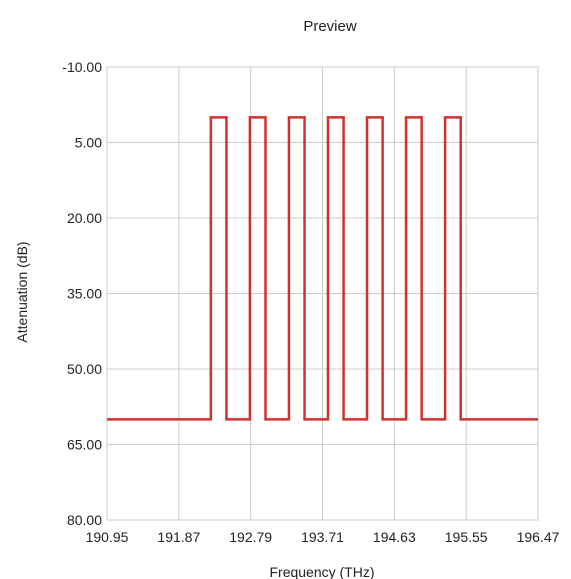 This screenshot has height=579, width=571. Describe the element at coordinates (84, 369) in the screenshot. I see `y-tick-label: 50.00` at that location.